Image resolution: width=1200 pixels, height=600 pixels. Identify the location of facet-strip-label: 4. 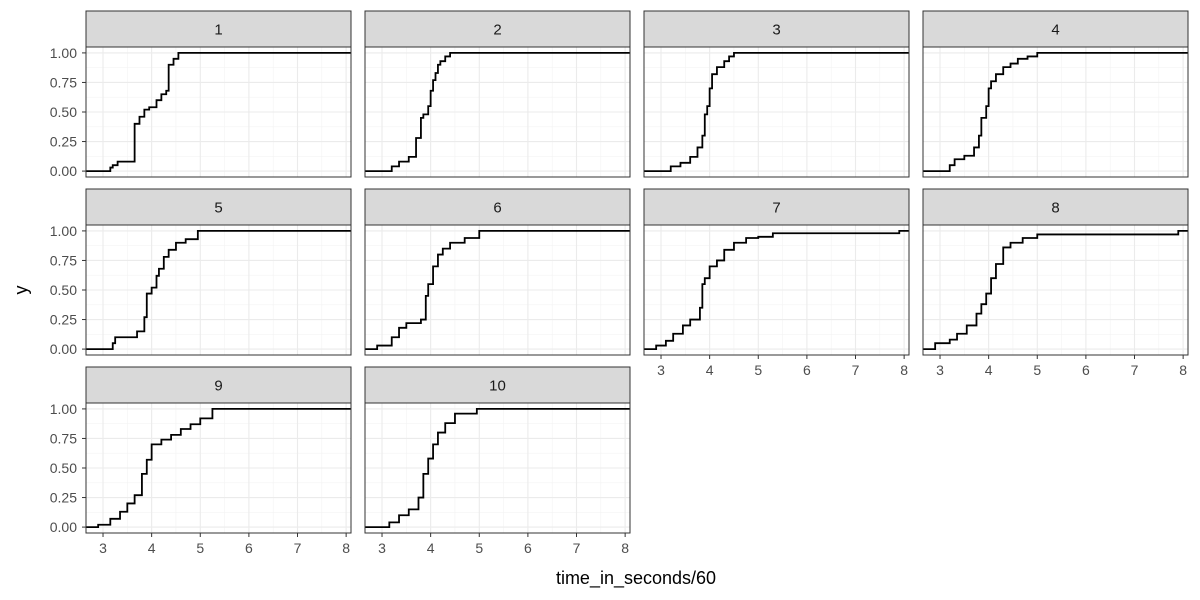
(1055, 30).